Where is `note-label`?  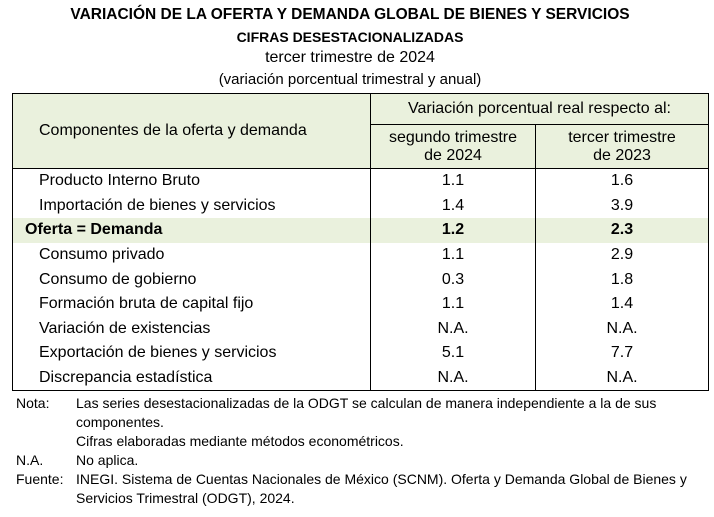
note-label is located at coordinates (46, 441).